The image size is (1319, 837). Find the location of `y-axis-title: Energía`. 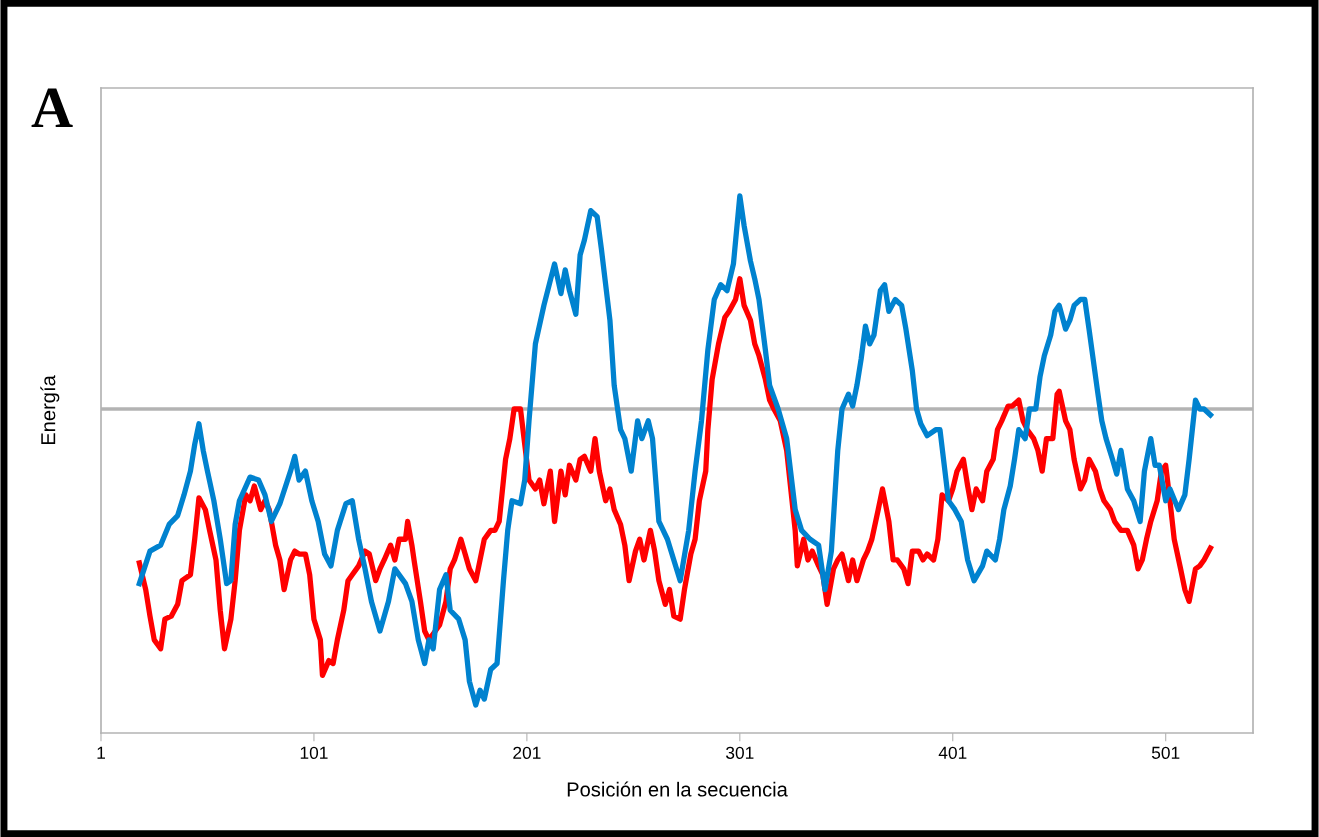

y-axis-title: Energía is located at coordinates (50, 410).